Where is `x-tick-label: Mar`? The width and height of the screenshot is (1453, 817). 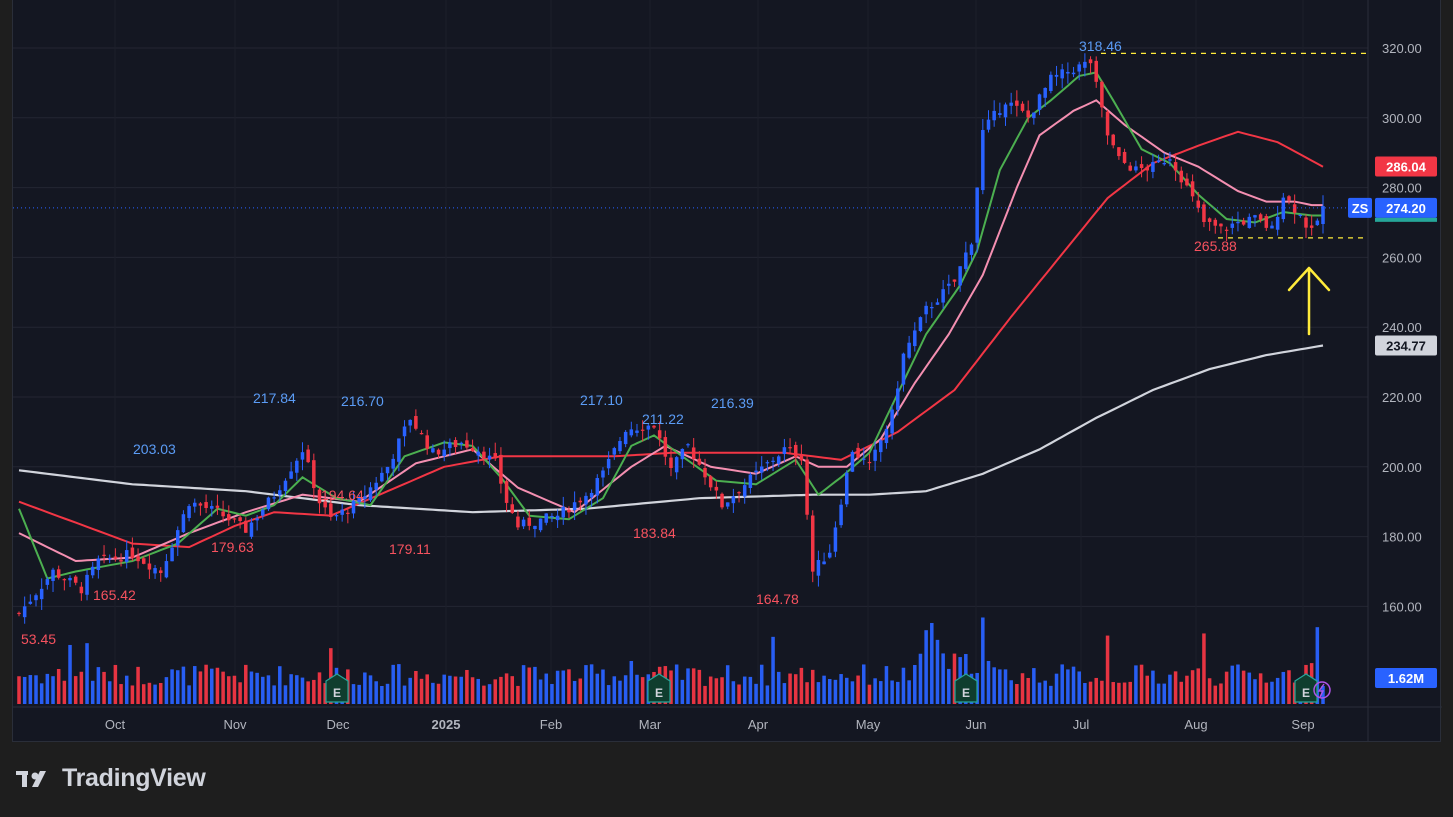
x-tick-label: Mar is located at coordinates (650, 724).